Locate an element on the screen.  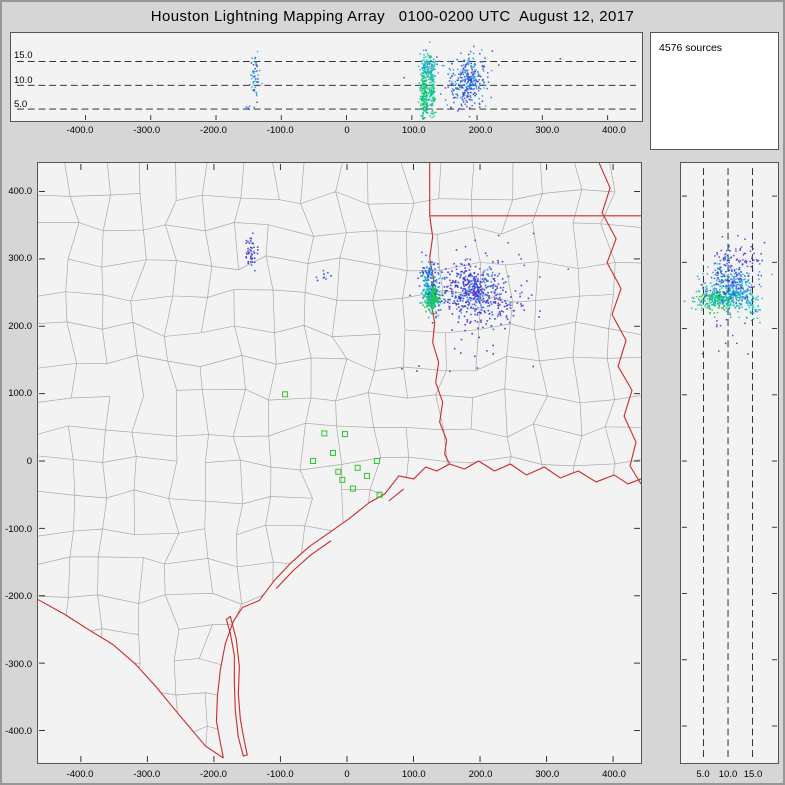
lma-stations-layer is located at coordinates (332, 444).